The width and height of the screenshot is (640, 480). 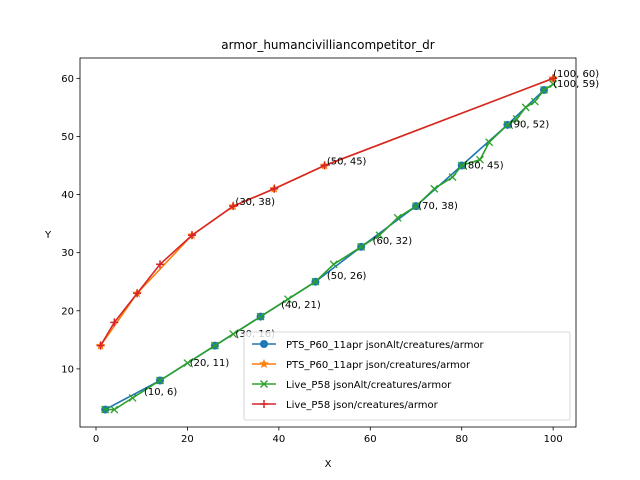 I want to click on legend-entry: PTS_P60_11apr json/creatures/armor, so click(x=361, y=365).